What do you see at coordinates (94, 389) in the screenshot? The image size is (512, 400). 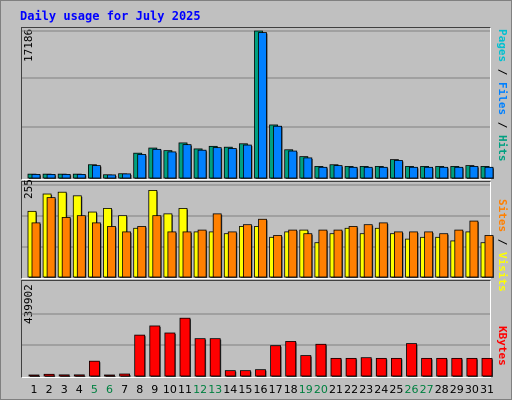 I see `day-tick-label: 5` at bounding box center [94, 389].